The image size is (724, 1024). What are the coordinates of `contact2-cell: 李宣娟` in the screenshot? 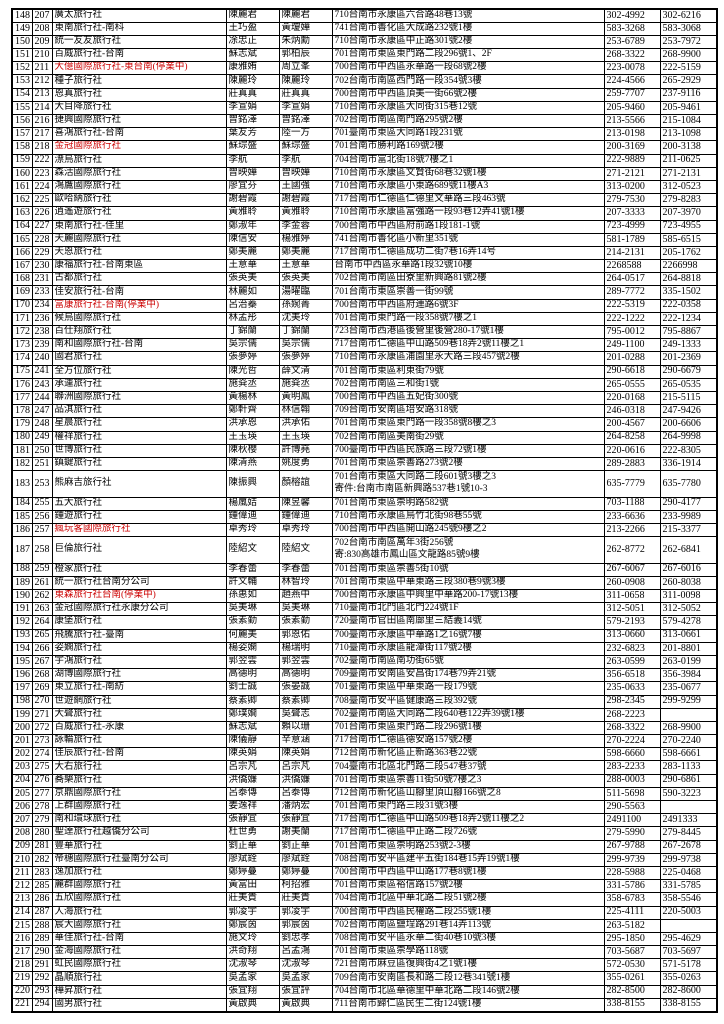 It's located at (305, 108).